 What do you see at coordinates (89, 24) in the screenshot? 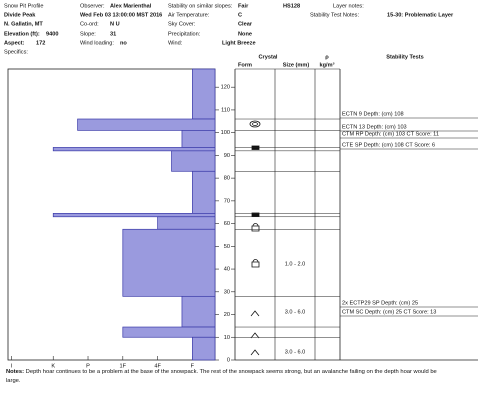
I see `label: Co-ord:` at bounding box center [89, 24].